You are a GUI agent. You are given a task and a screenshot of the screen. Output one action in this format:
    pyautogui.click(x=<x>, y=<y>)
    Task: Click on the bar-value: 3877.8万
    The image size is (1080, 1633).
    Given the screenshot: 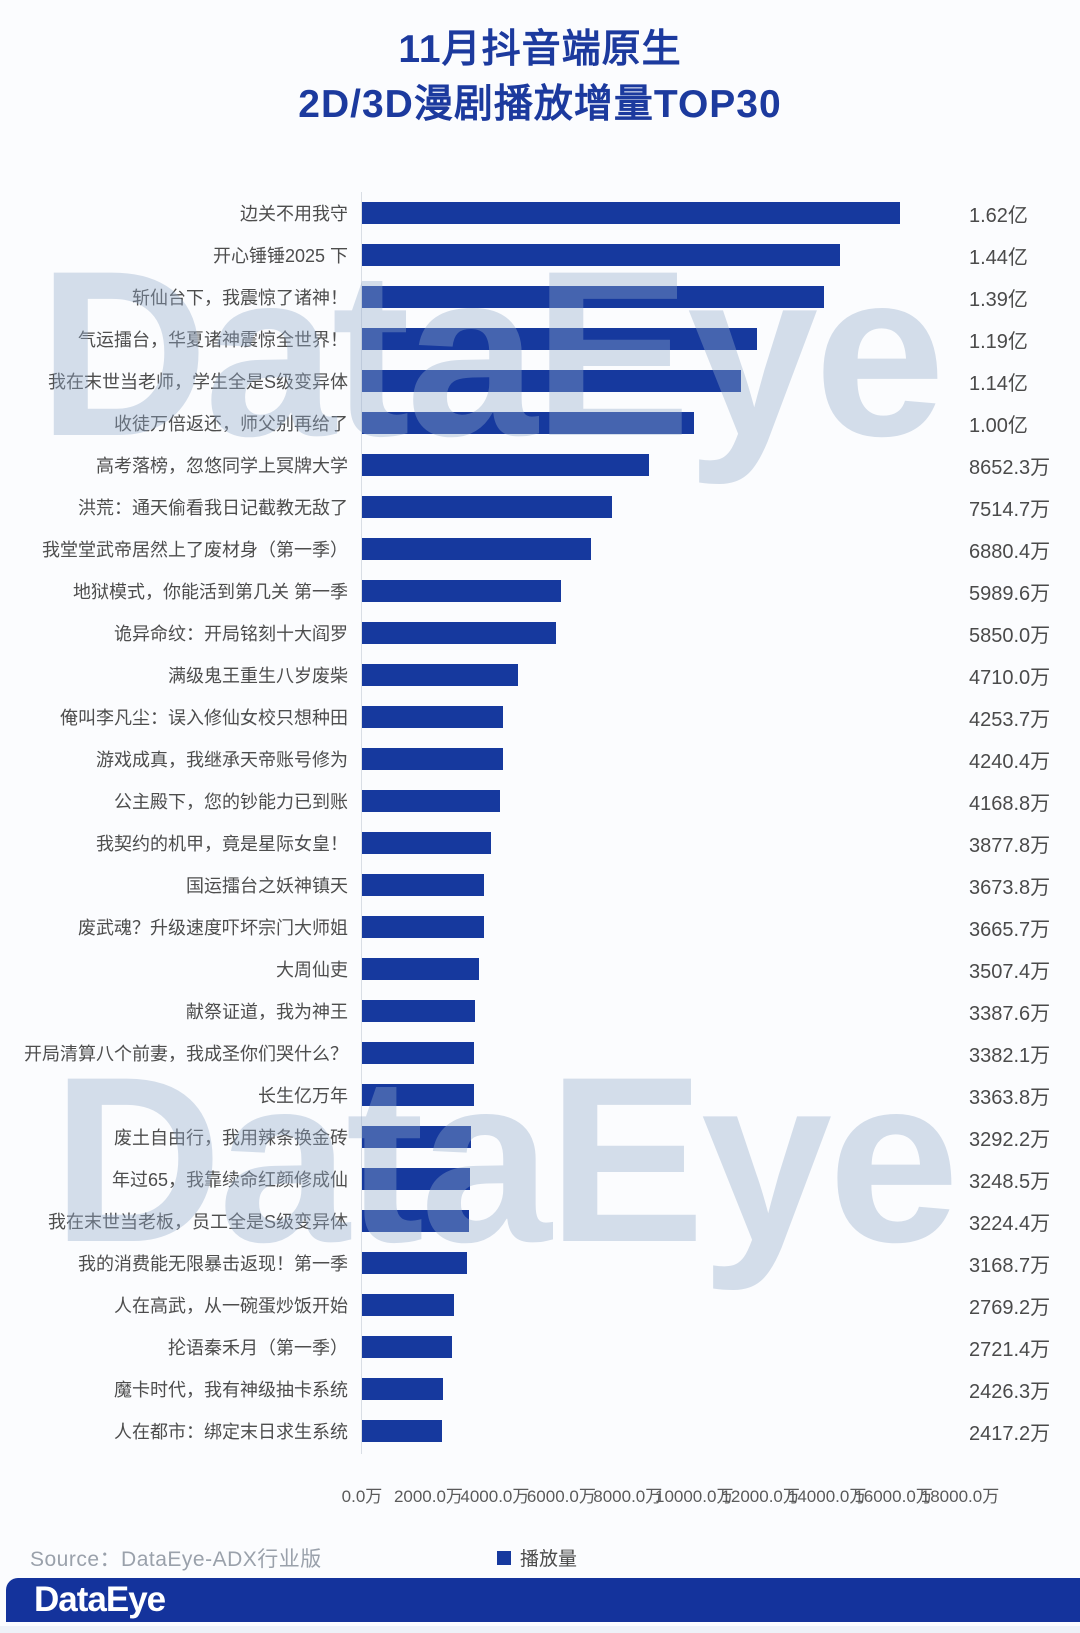 What is the action you would take?
    pyautogui.click(x=1010, y=845)
    